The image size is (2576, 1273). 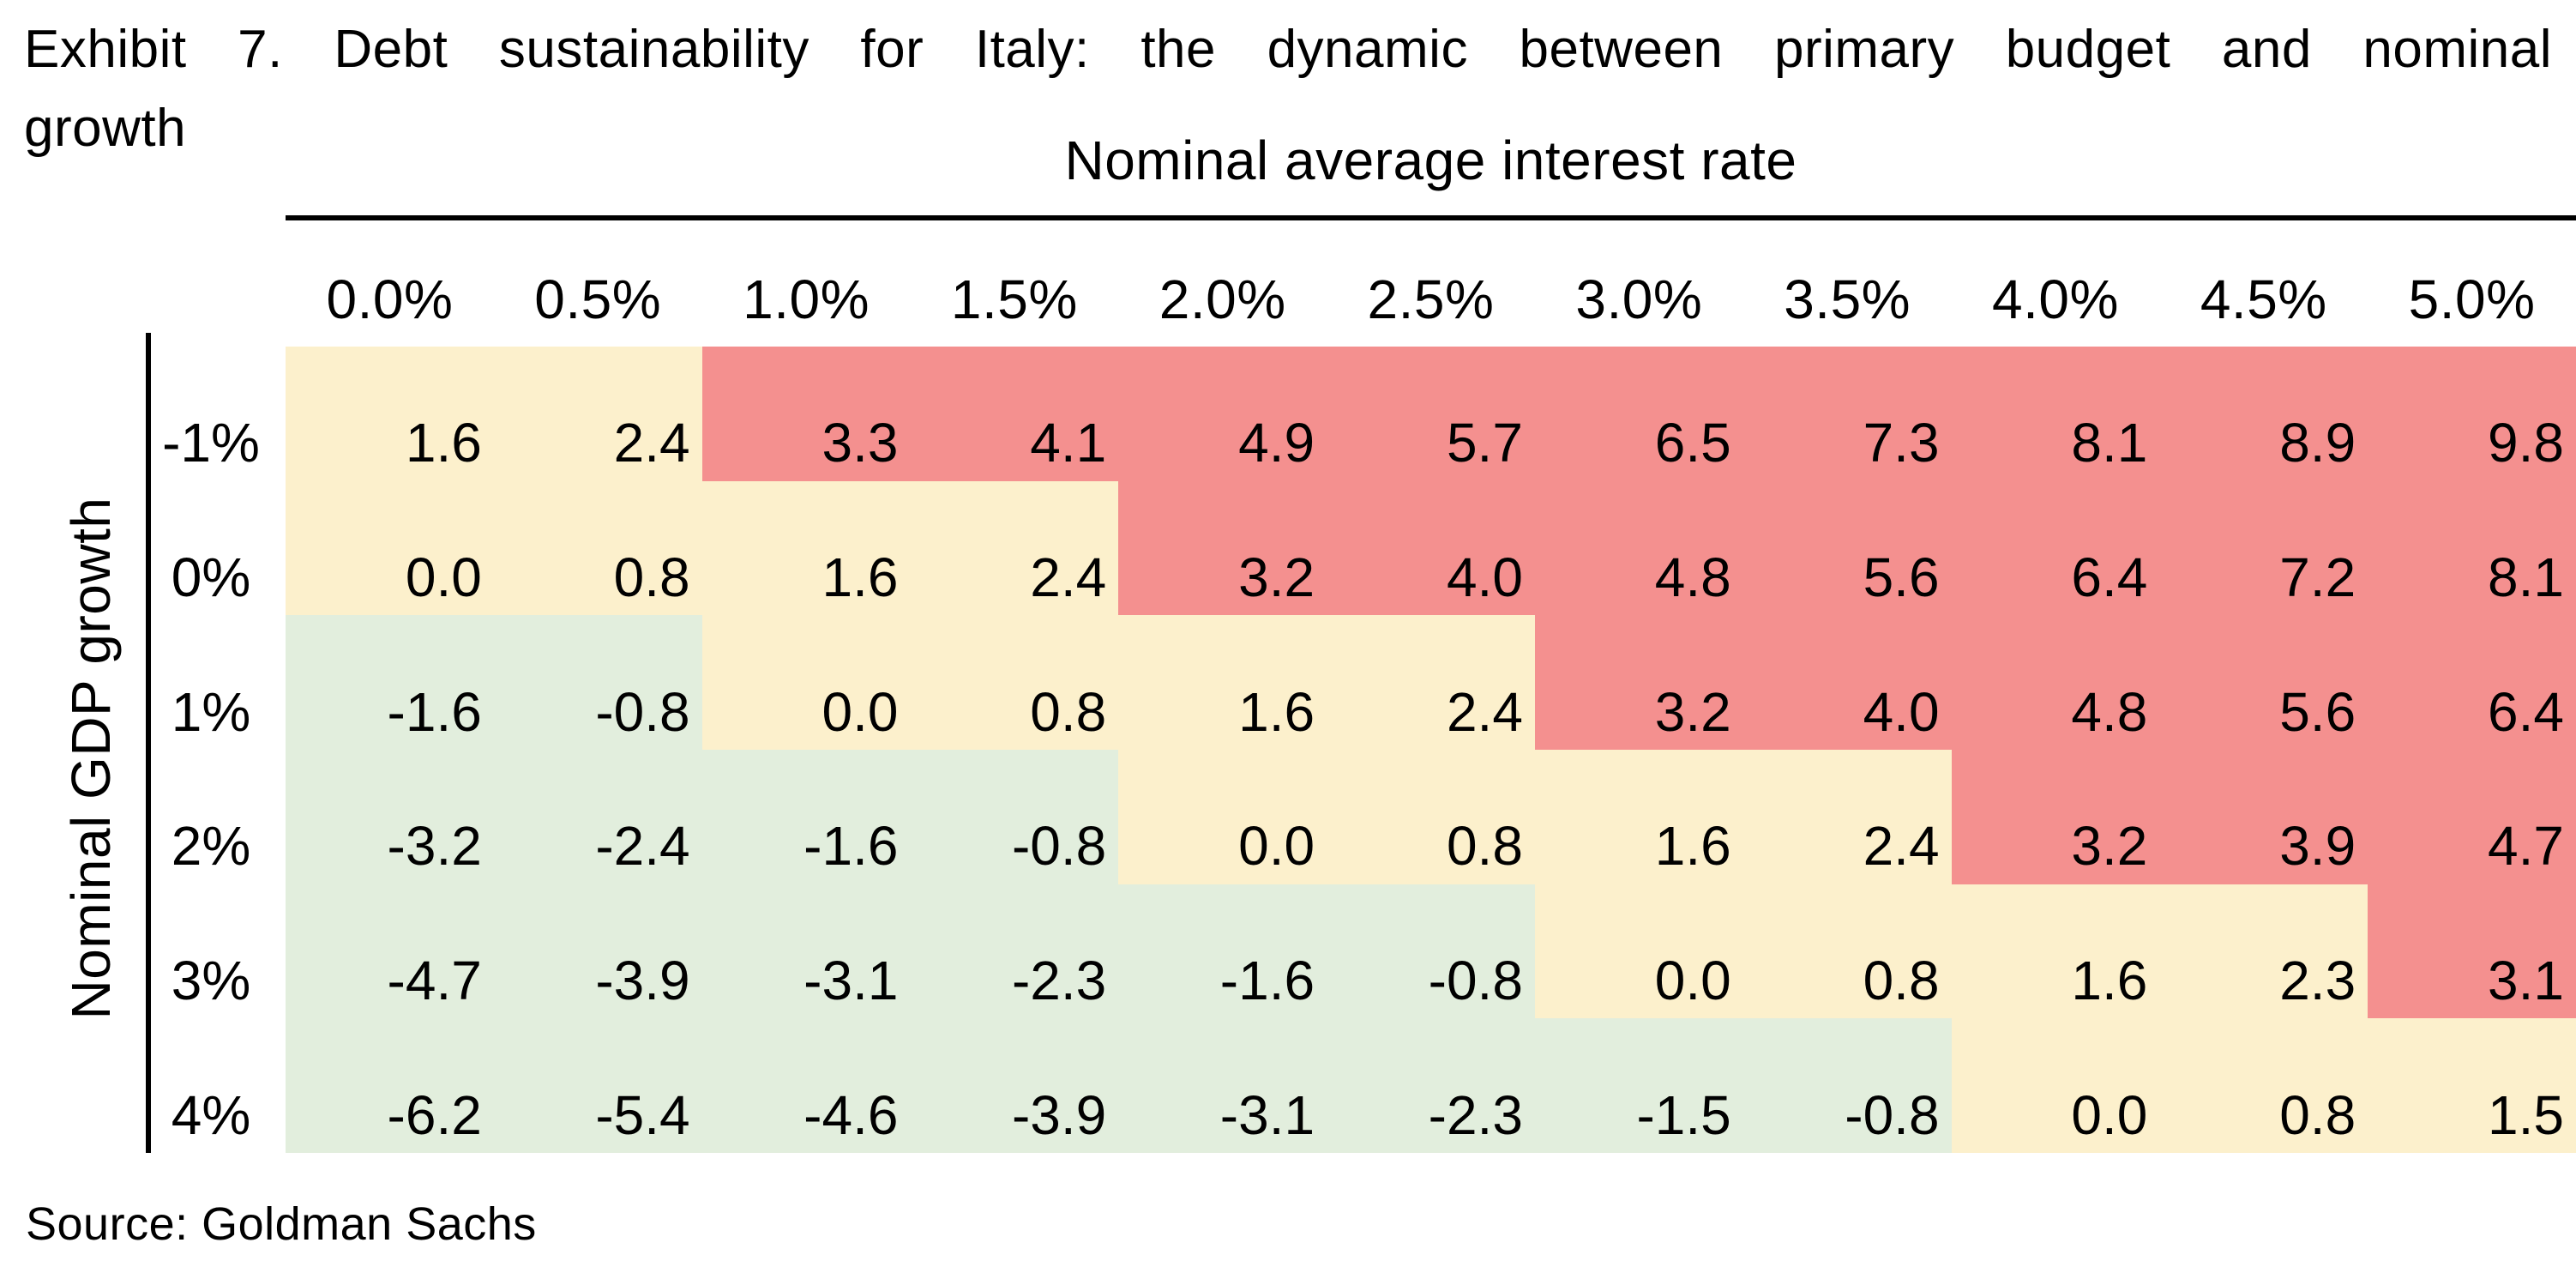 I want to click on heatmap-cell: 2.3, so click(x=2263, y=951).